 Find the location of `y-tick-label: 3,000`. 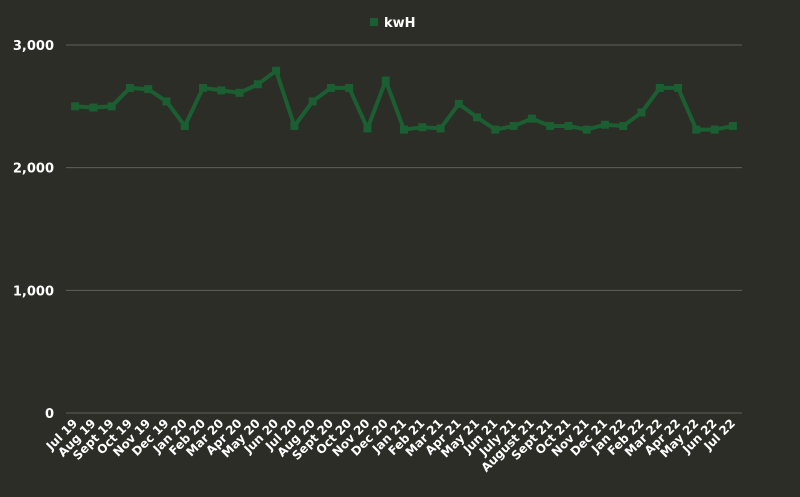

y-tick-label: 3,000 is located at coordinates (33, 46).